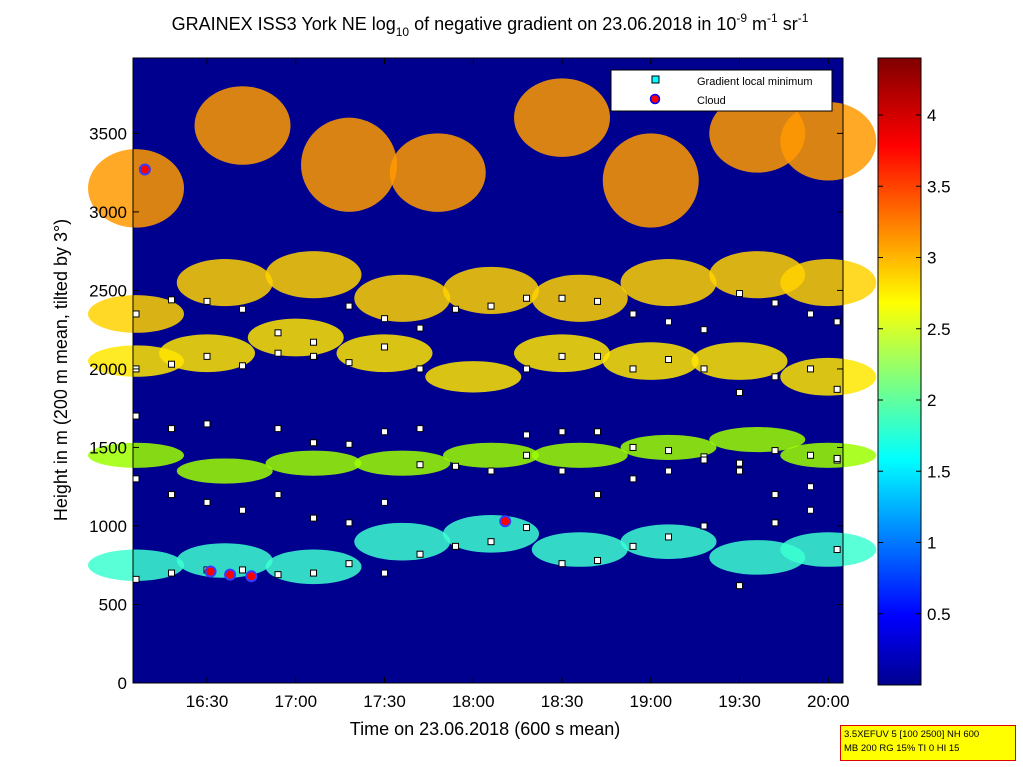  Describe the element at coordinates (939, 471) in the screenshot. I see `colorbar-tick-label: 1.5` at that location.